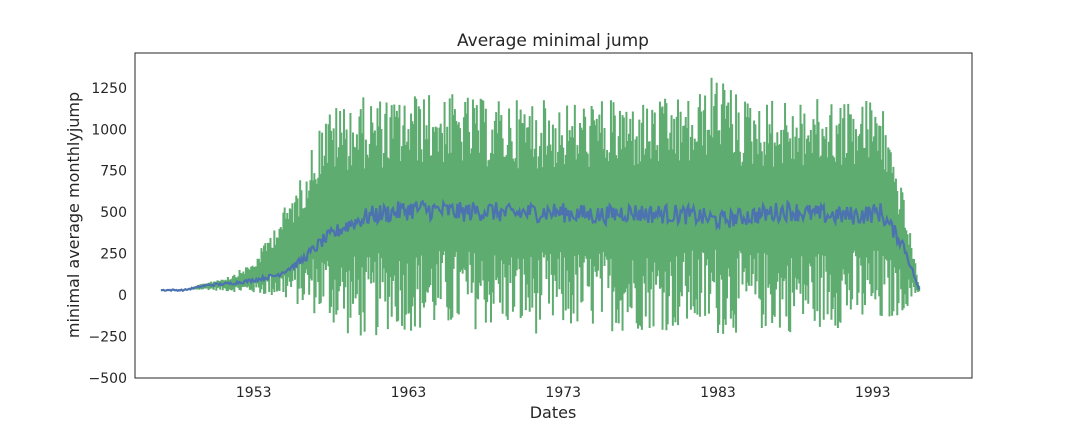 The image size is (1080, 432). Describe the element at coordinates (113, 255) in the screenshot. I see `y-tick-label: 250` at that location.